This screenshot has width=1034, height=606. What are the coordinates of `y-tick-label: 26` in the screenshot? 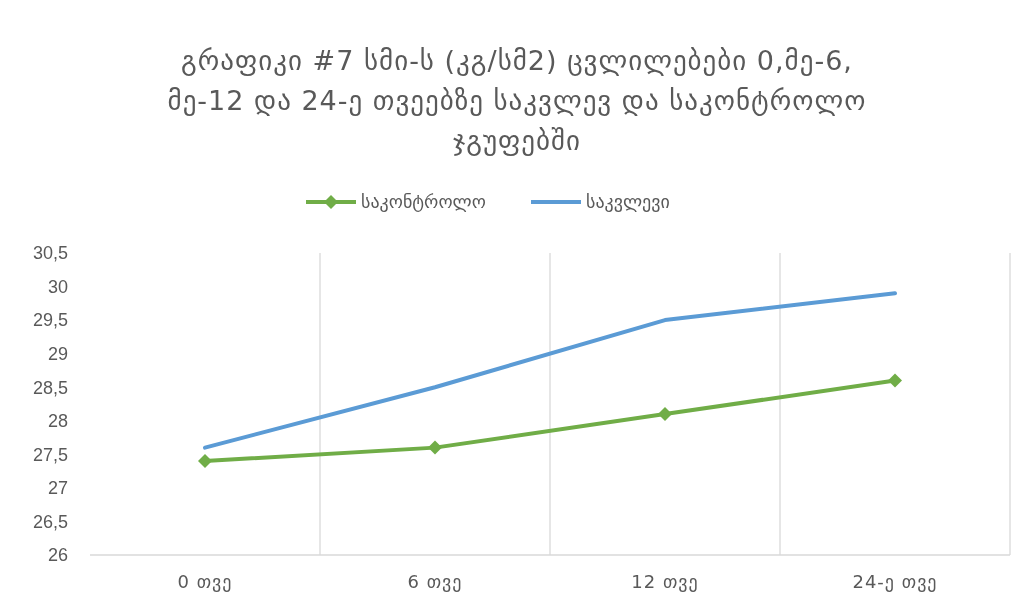 It's located at (57, 555).